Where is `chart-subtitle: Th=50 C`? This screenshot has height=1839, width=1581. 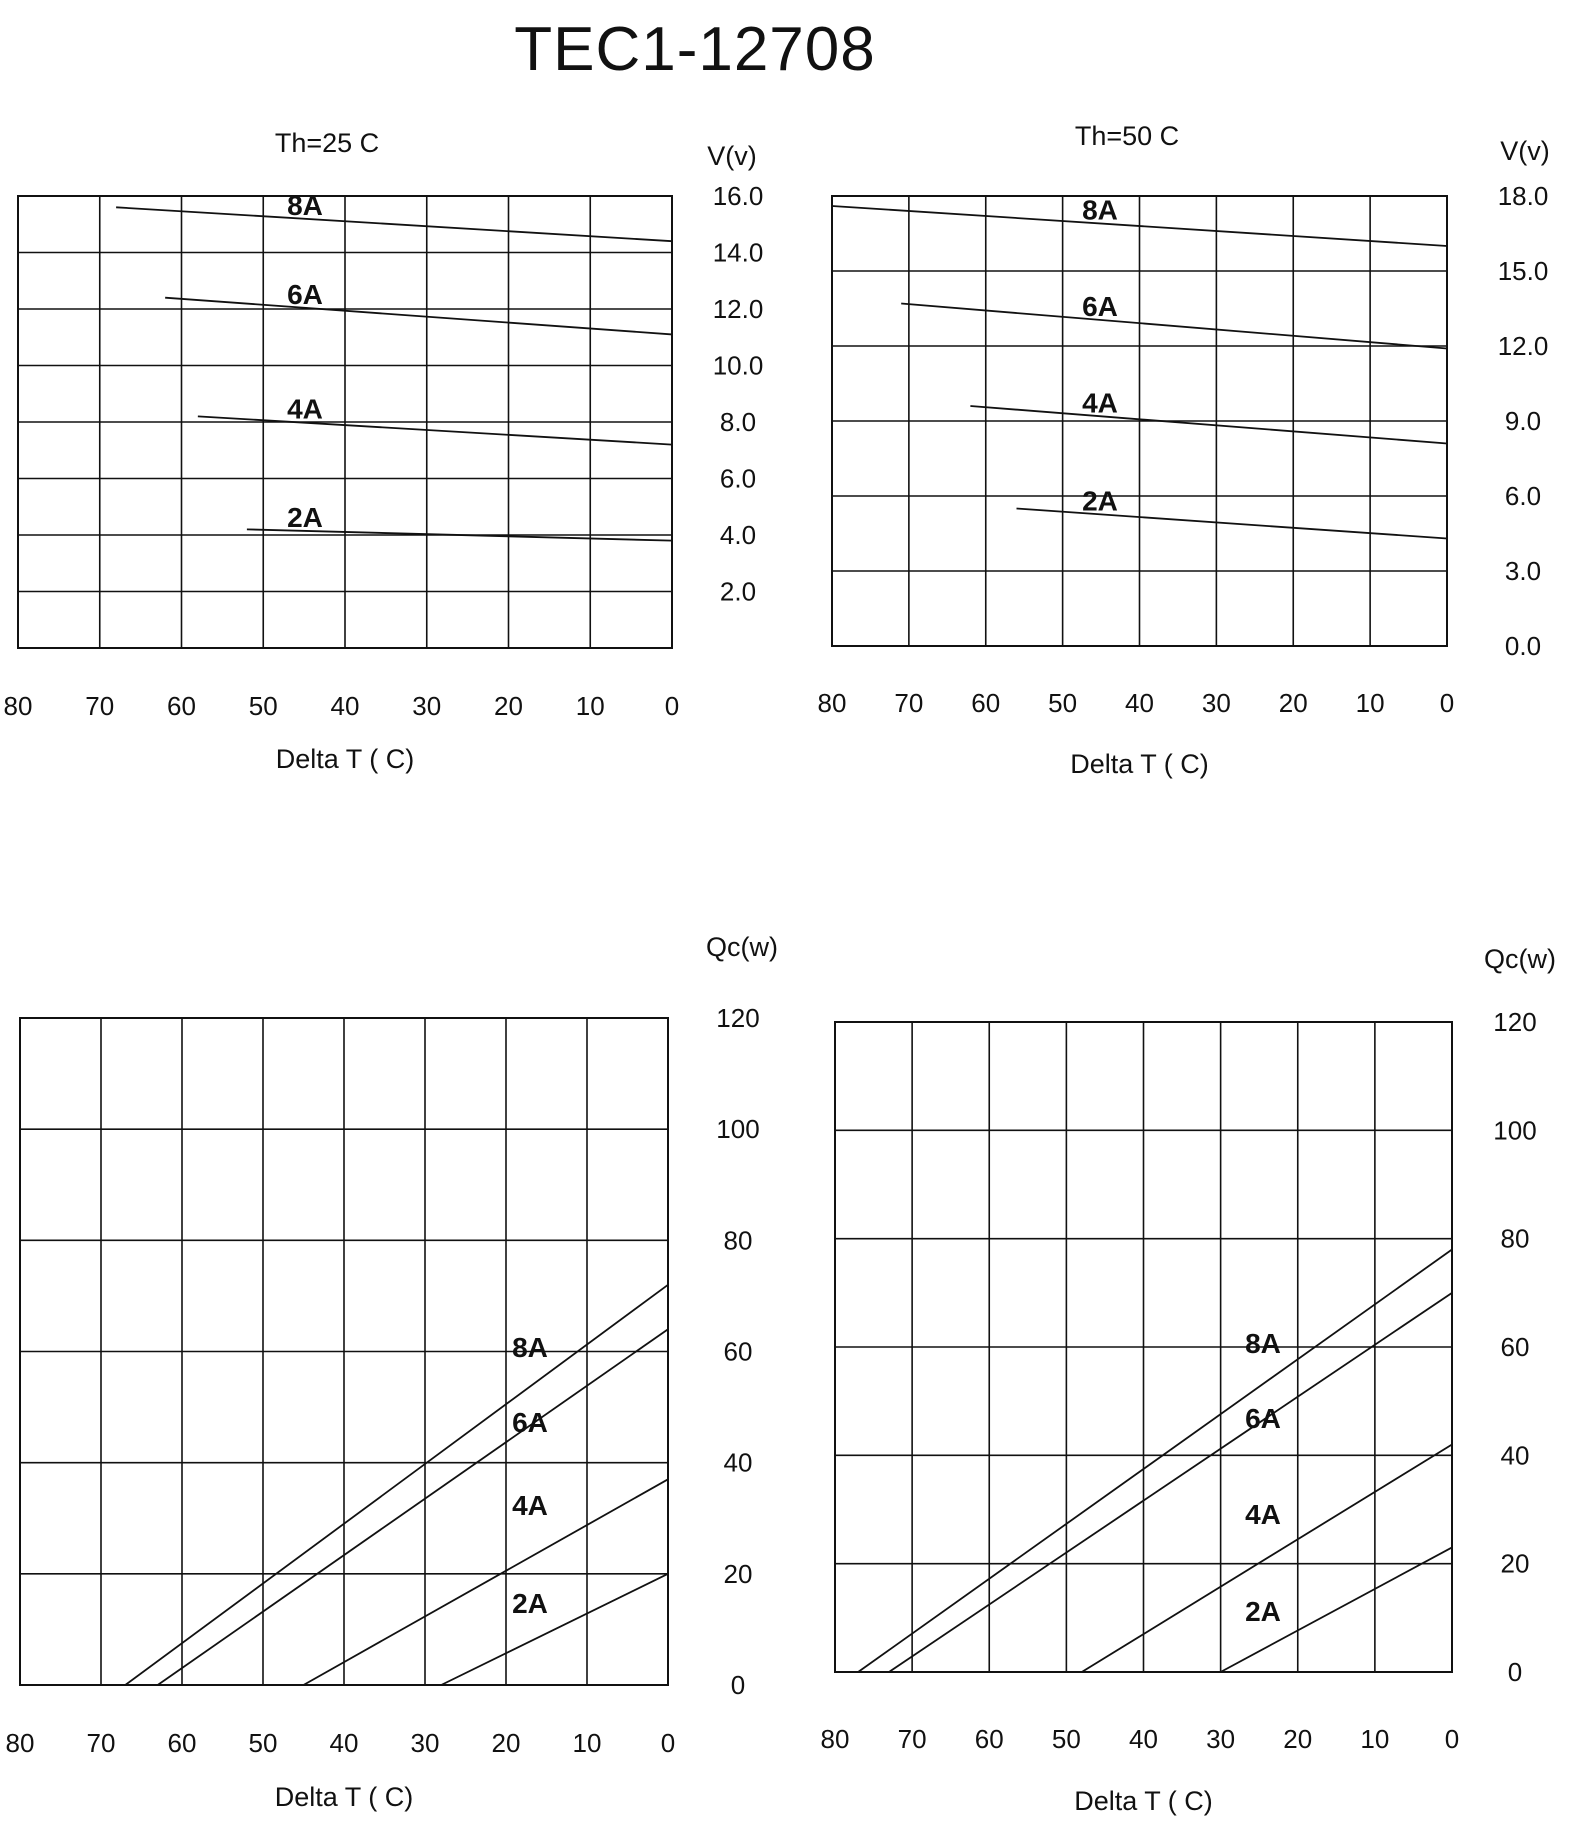 chart-subtitle: Th=50 C is located at coordinates (1127, 136).